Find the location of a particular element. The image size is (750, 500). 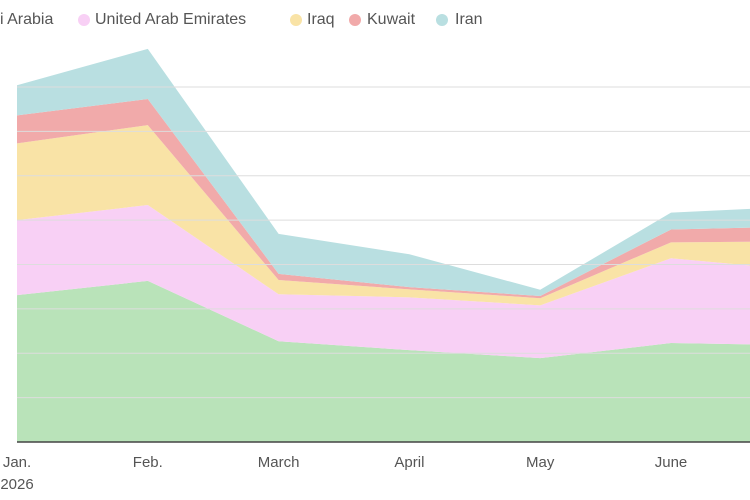

legend-label: i Arabia is located at coordinates (26, 19).